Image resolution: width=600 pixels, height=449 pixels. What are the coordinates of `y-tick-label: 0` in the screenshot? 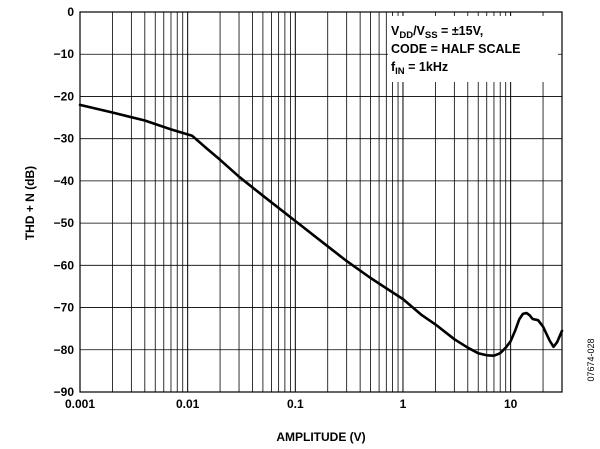 It's located at (70, 12).